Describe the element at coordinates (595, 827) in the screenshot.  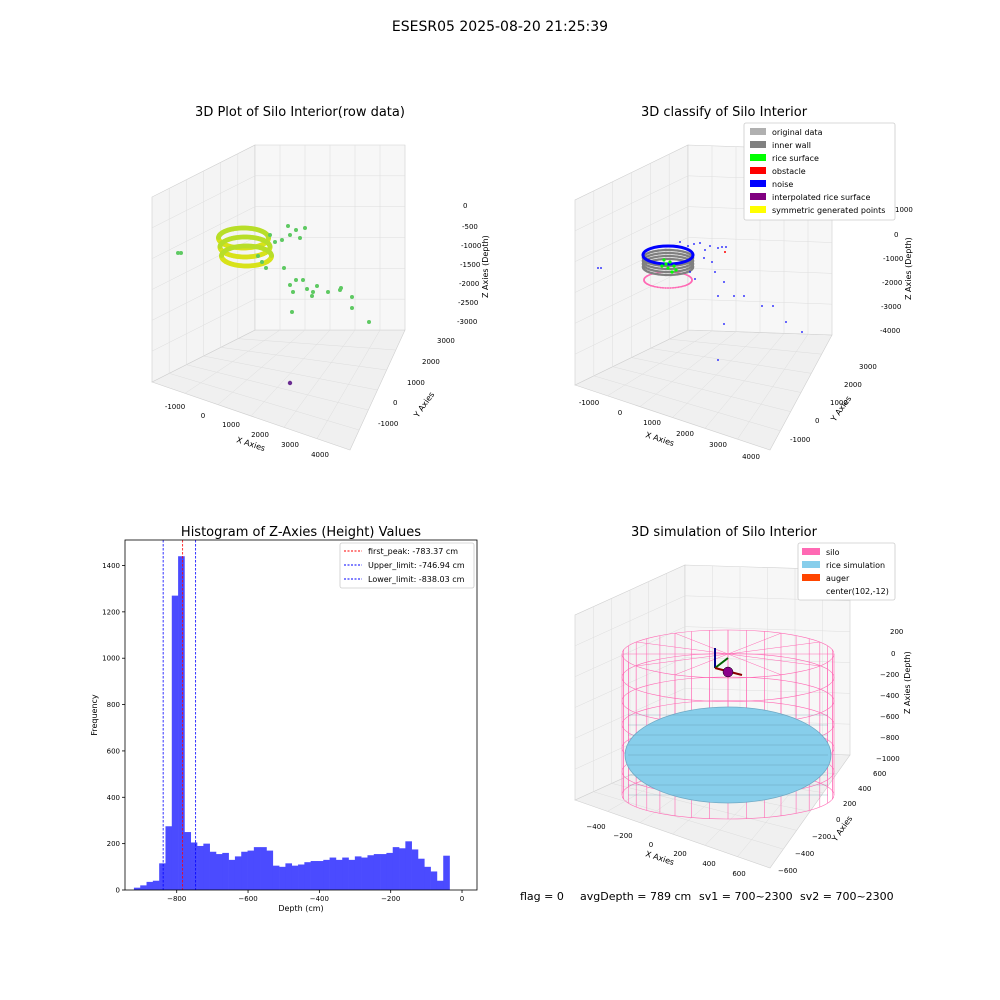
I see `panel4-x-tick: −400` at that location.